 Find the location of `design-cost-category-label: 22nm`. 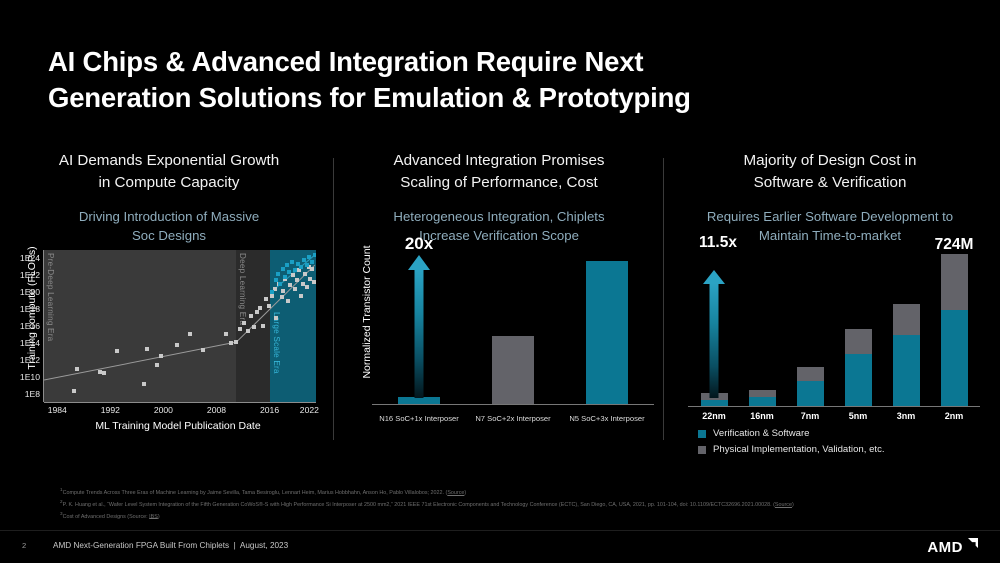

design-cost-category-label: 22nm is located at coordinates (714, 416).